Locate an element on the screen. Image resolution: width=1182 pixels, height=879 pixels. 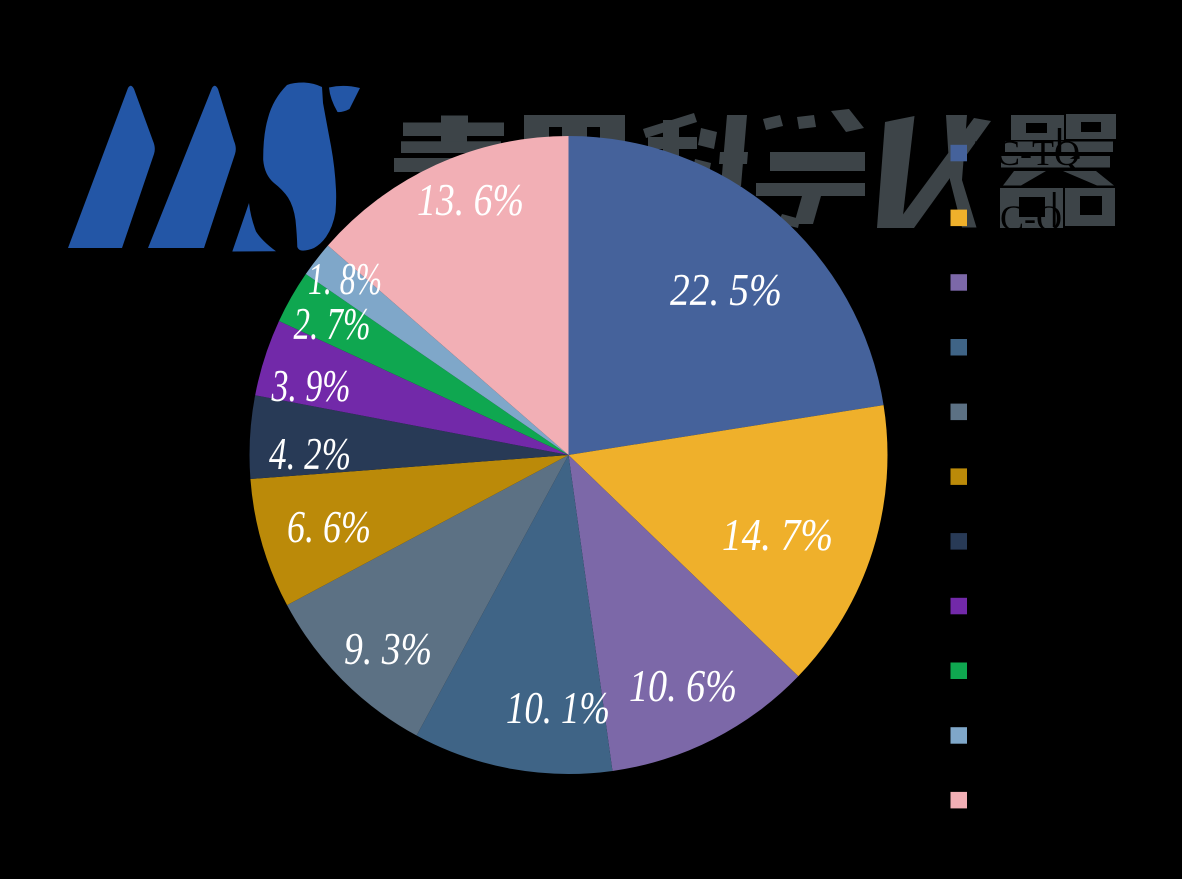
svg-text: 22. 5% is located at coordinates (726, 290).